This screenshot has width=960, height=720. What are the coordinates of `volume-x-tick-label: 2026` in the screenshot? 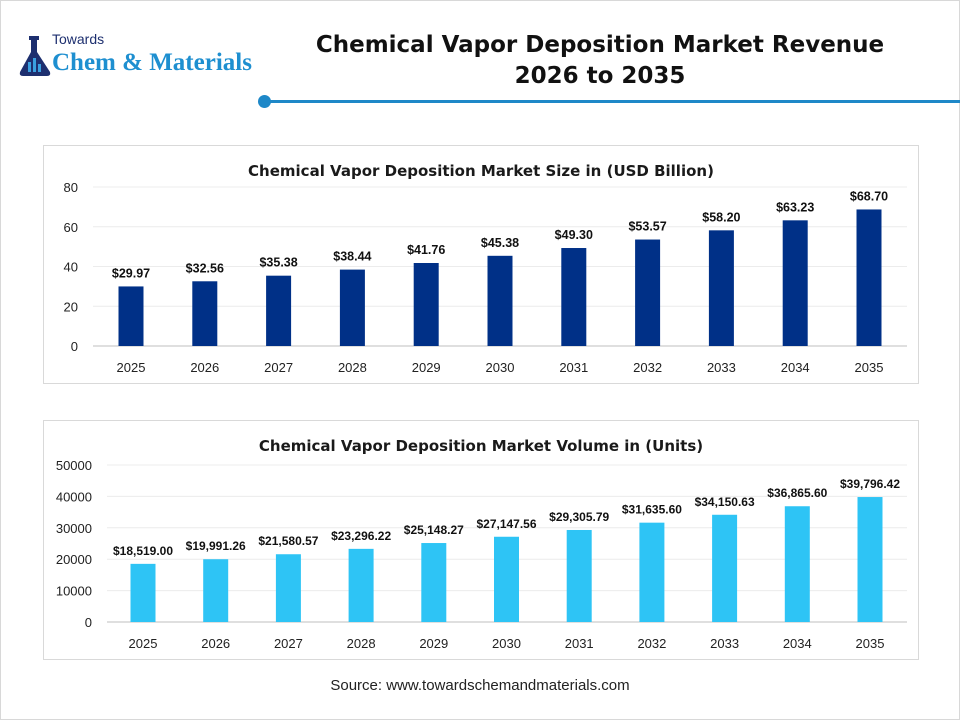 It's located at (215, 643).